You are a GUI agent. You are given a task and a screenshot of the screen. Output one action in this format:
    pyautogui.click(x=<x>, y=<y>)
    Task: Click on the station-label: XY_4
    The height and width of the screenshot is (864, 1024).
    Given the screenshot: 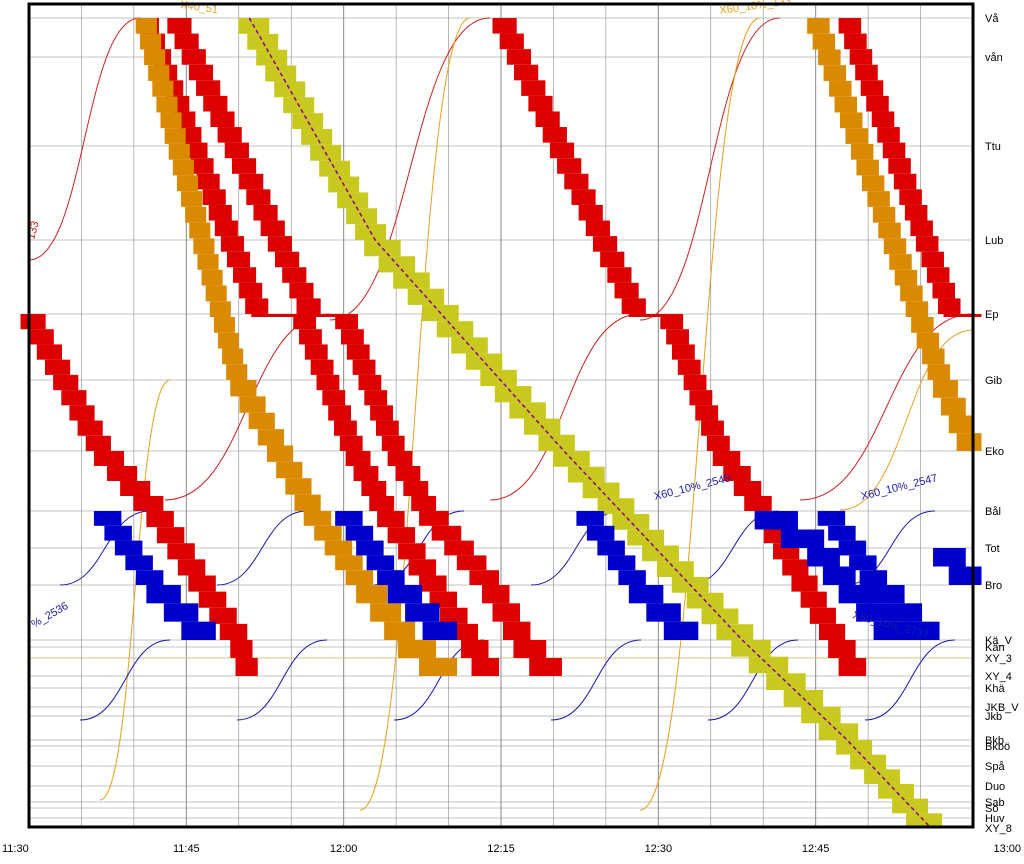 What is the action you would take?
    pyautogui.click(x=998, y=677)
    